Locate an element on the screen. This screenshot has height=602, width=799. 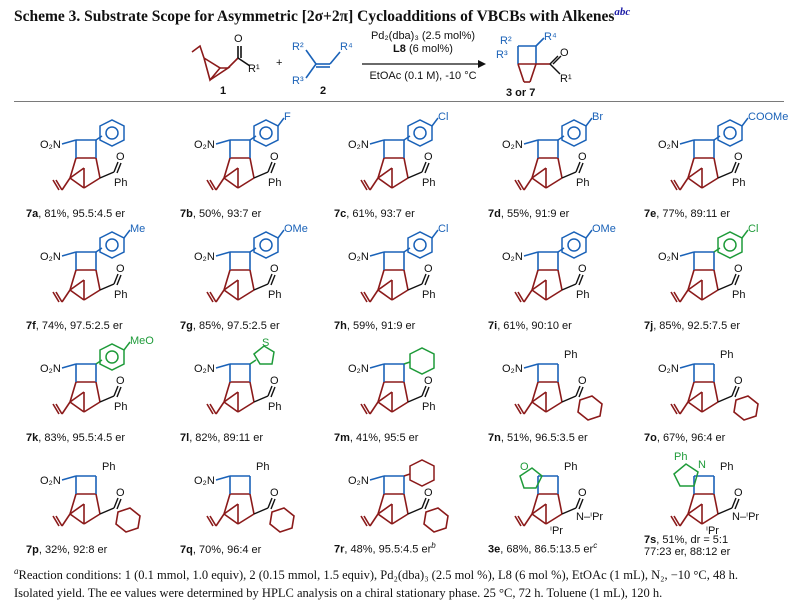
reaction-arrowhead is located at coordinates (482, 64).